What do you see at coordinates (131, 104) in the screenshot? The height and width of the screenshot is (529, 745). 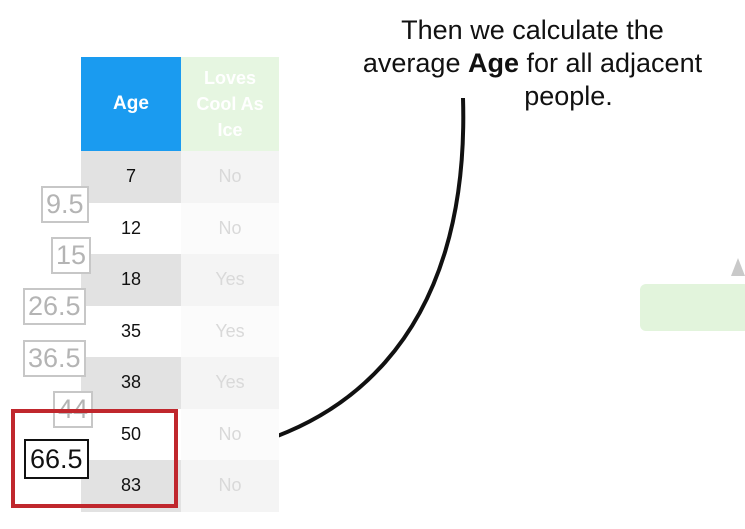 I see `column-header-age: Age` at bounding box center [131, 104].